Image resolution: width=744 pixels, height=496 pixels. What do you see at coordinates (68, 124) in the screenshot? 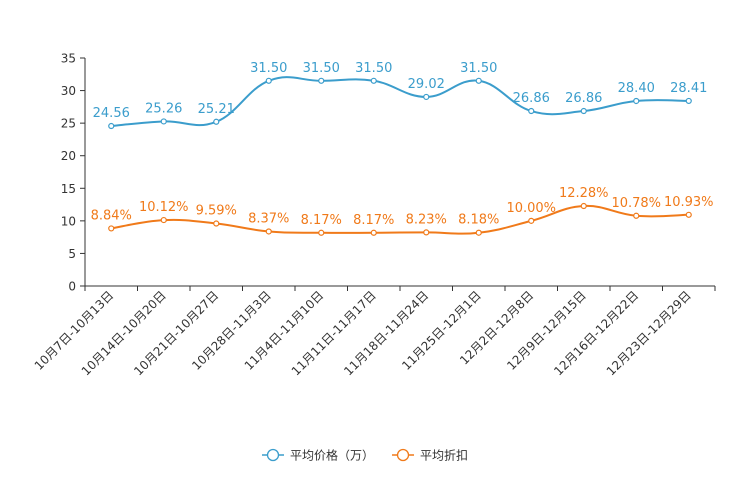
I see `y-tick-label: 25` at bounding box center [68, 124].